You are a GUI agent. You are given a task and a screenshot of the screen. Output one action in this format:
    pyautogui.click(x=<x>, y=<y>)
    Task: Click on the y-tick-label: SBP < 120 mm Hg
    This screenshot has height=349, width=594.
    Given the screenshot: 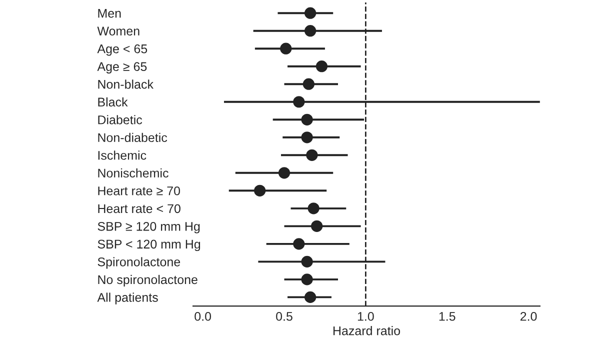 What is the action you would take?
    pyautogui.click(x=149, y=246)
    